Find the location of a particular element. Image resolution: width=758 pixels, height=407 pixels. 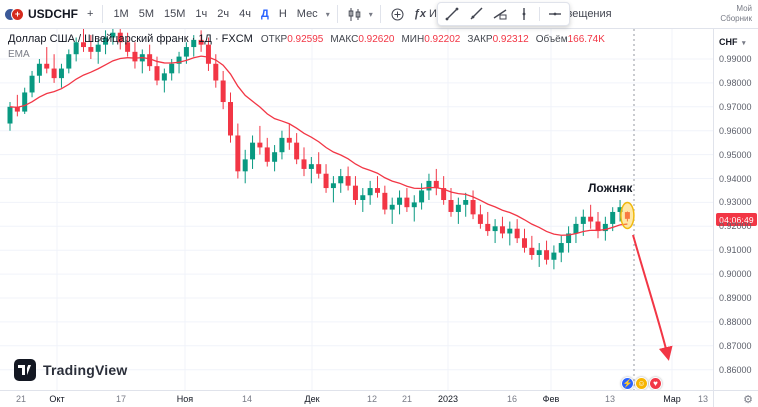

ray-tool-button is located at coordinates (476, 14).